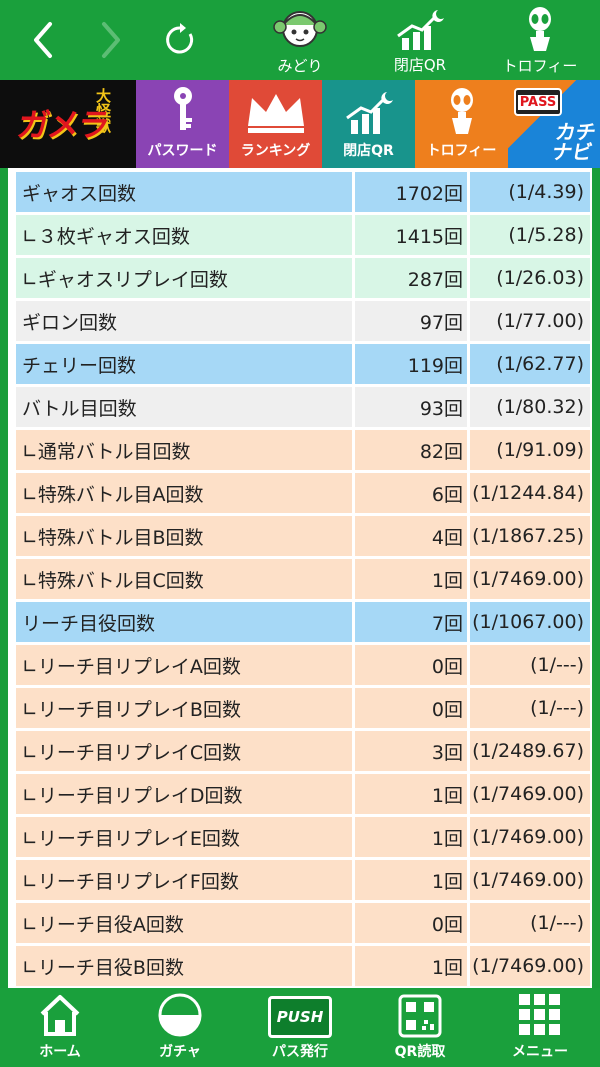 The height and width of the screenshot is (1067, 600). Describe the element at coordinates (530, 192) in the screenshot. I see `stat-probability: (1/4.39)` at that location.